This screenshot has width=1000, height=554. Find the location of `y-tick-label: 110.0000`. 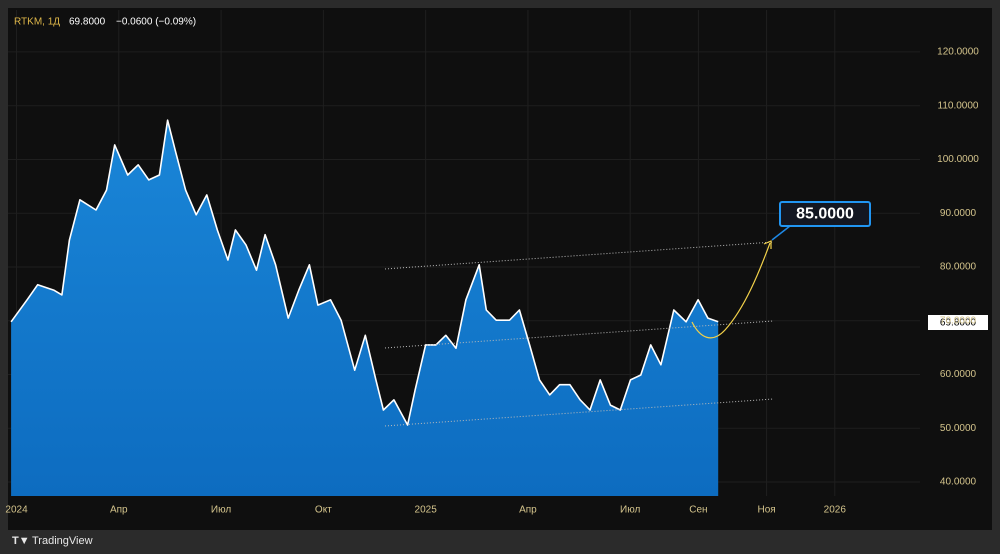

y-tick-label: 110.0000 is located at coordinates (958, 105).